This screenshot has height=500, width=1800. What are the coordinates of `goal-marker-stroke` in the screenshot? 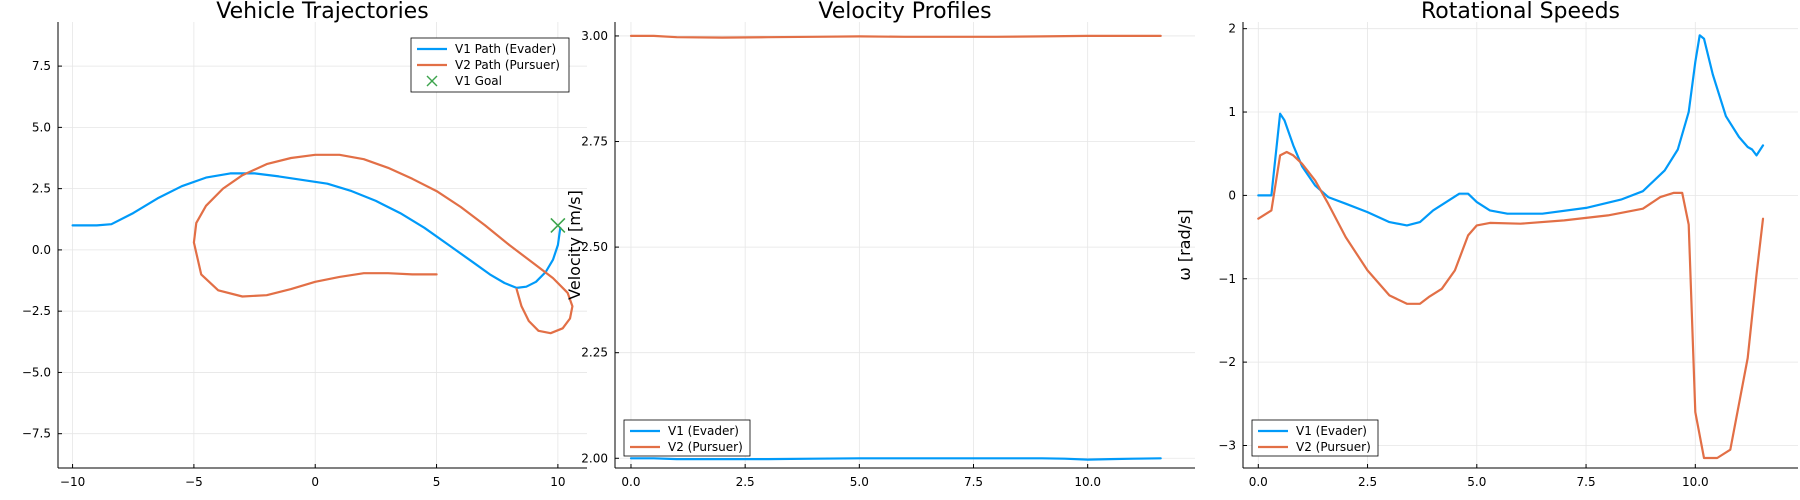 It's located at (558, 225).